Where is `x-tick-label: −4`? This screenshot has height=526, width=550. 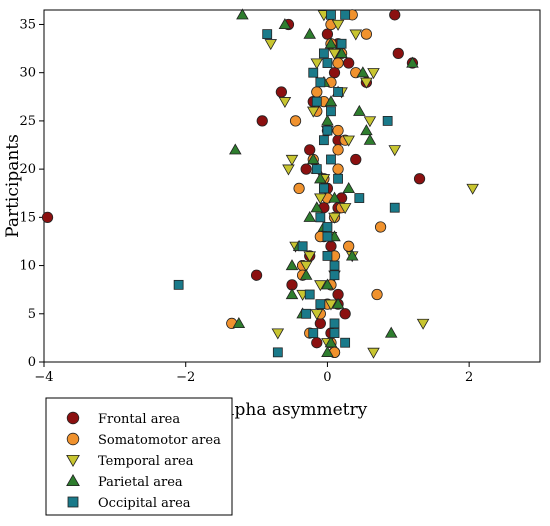 x-tick-label: −4 is located at coordinates (43, 377).